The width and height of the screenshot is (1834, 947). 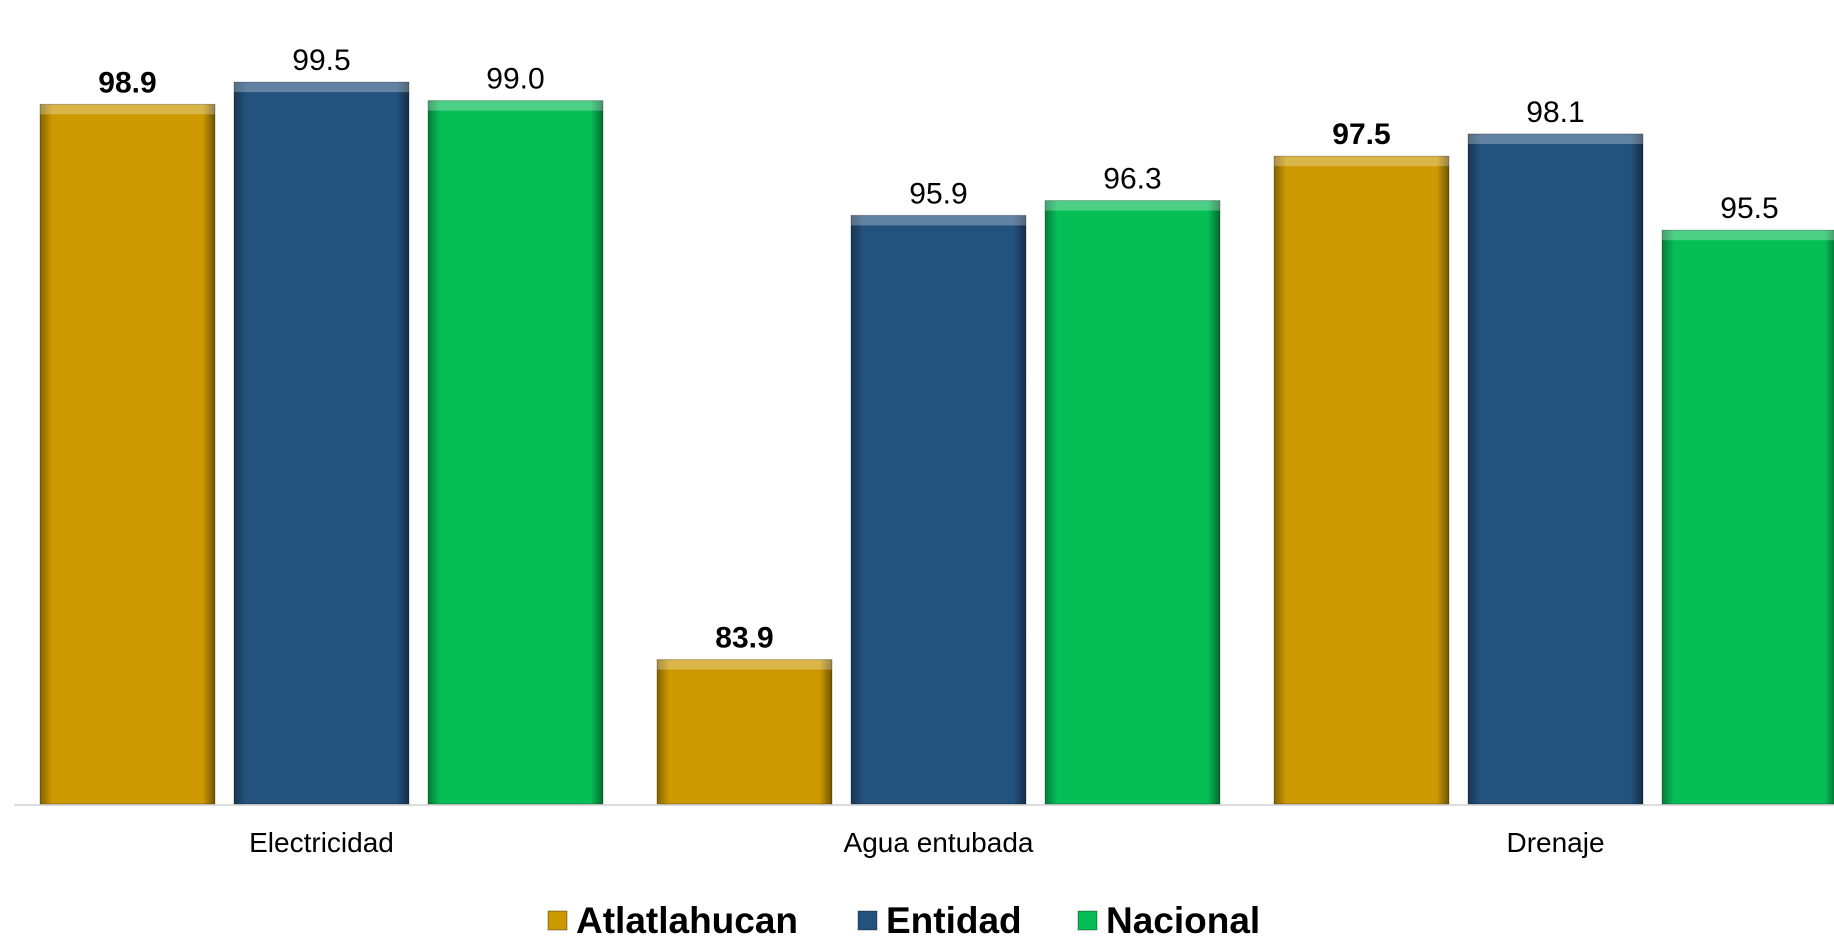 I want to click on bar-electricidad-nacional-bevel, so click(x=515, y=105).